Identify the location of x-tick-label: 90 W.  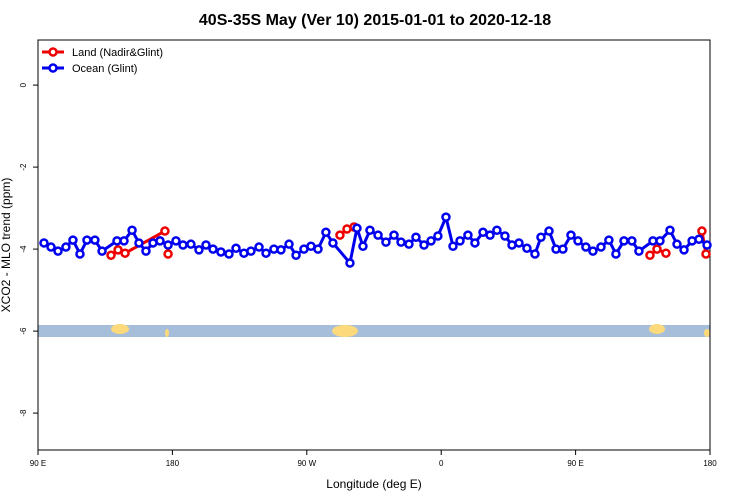
(306, 463).